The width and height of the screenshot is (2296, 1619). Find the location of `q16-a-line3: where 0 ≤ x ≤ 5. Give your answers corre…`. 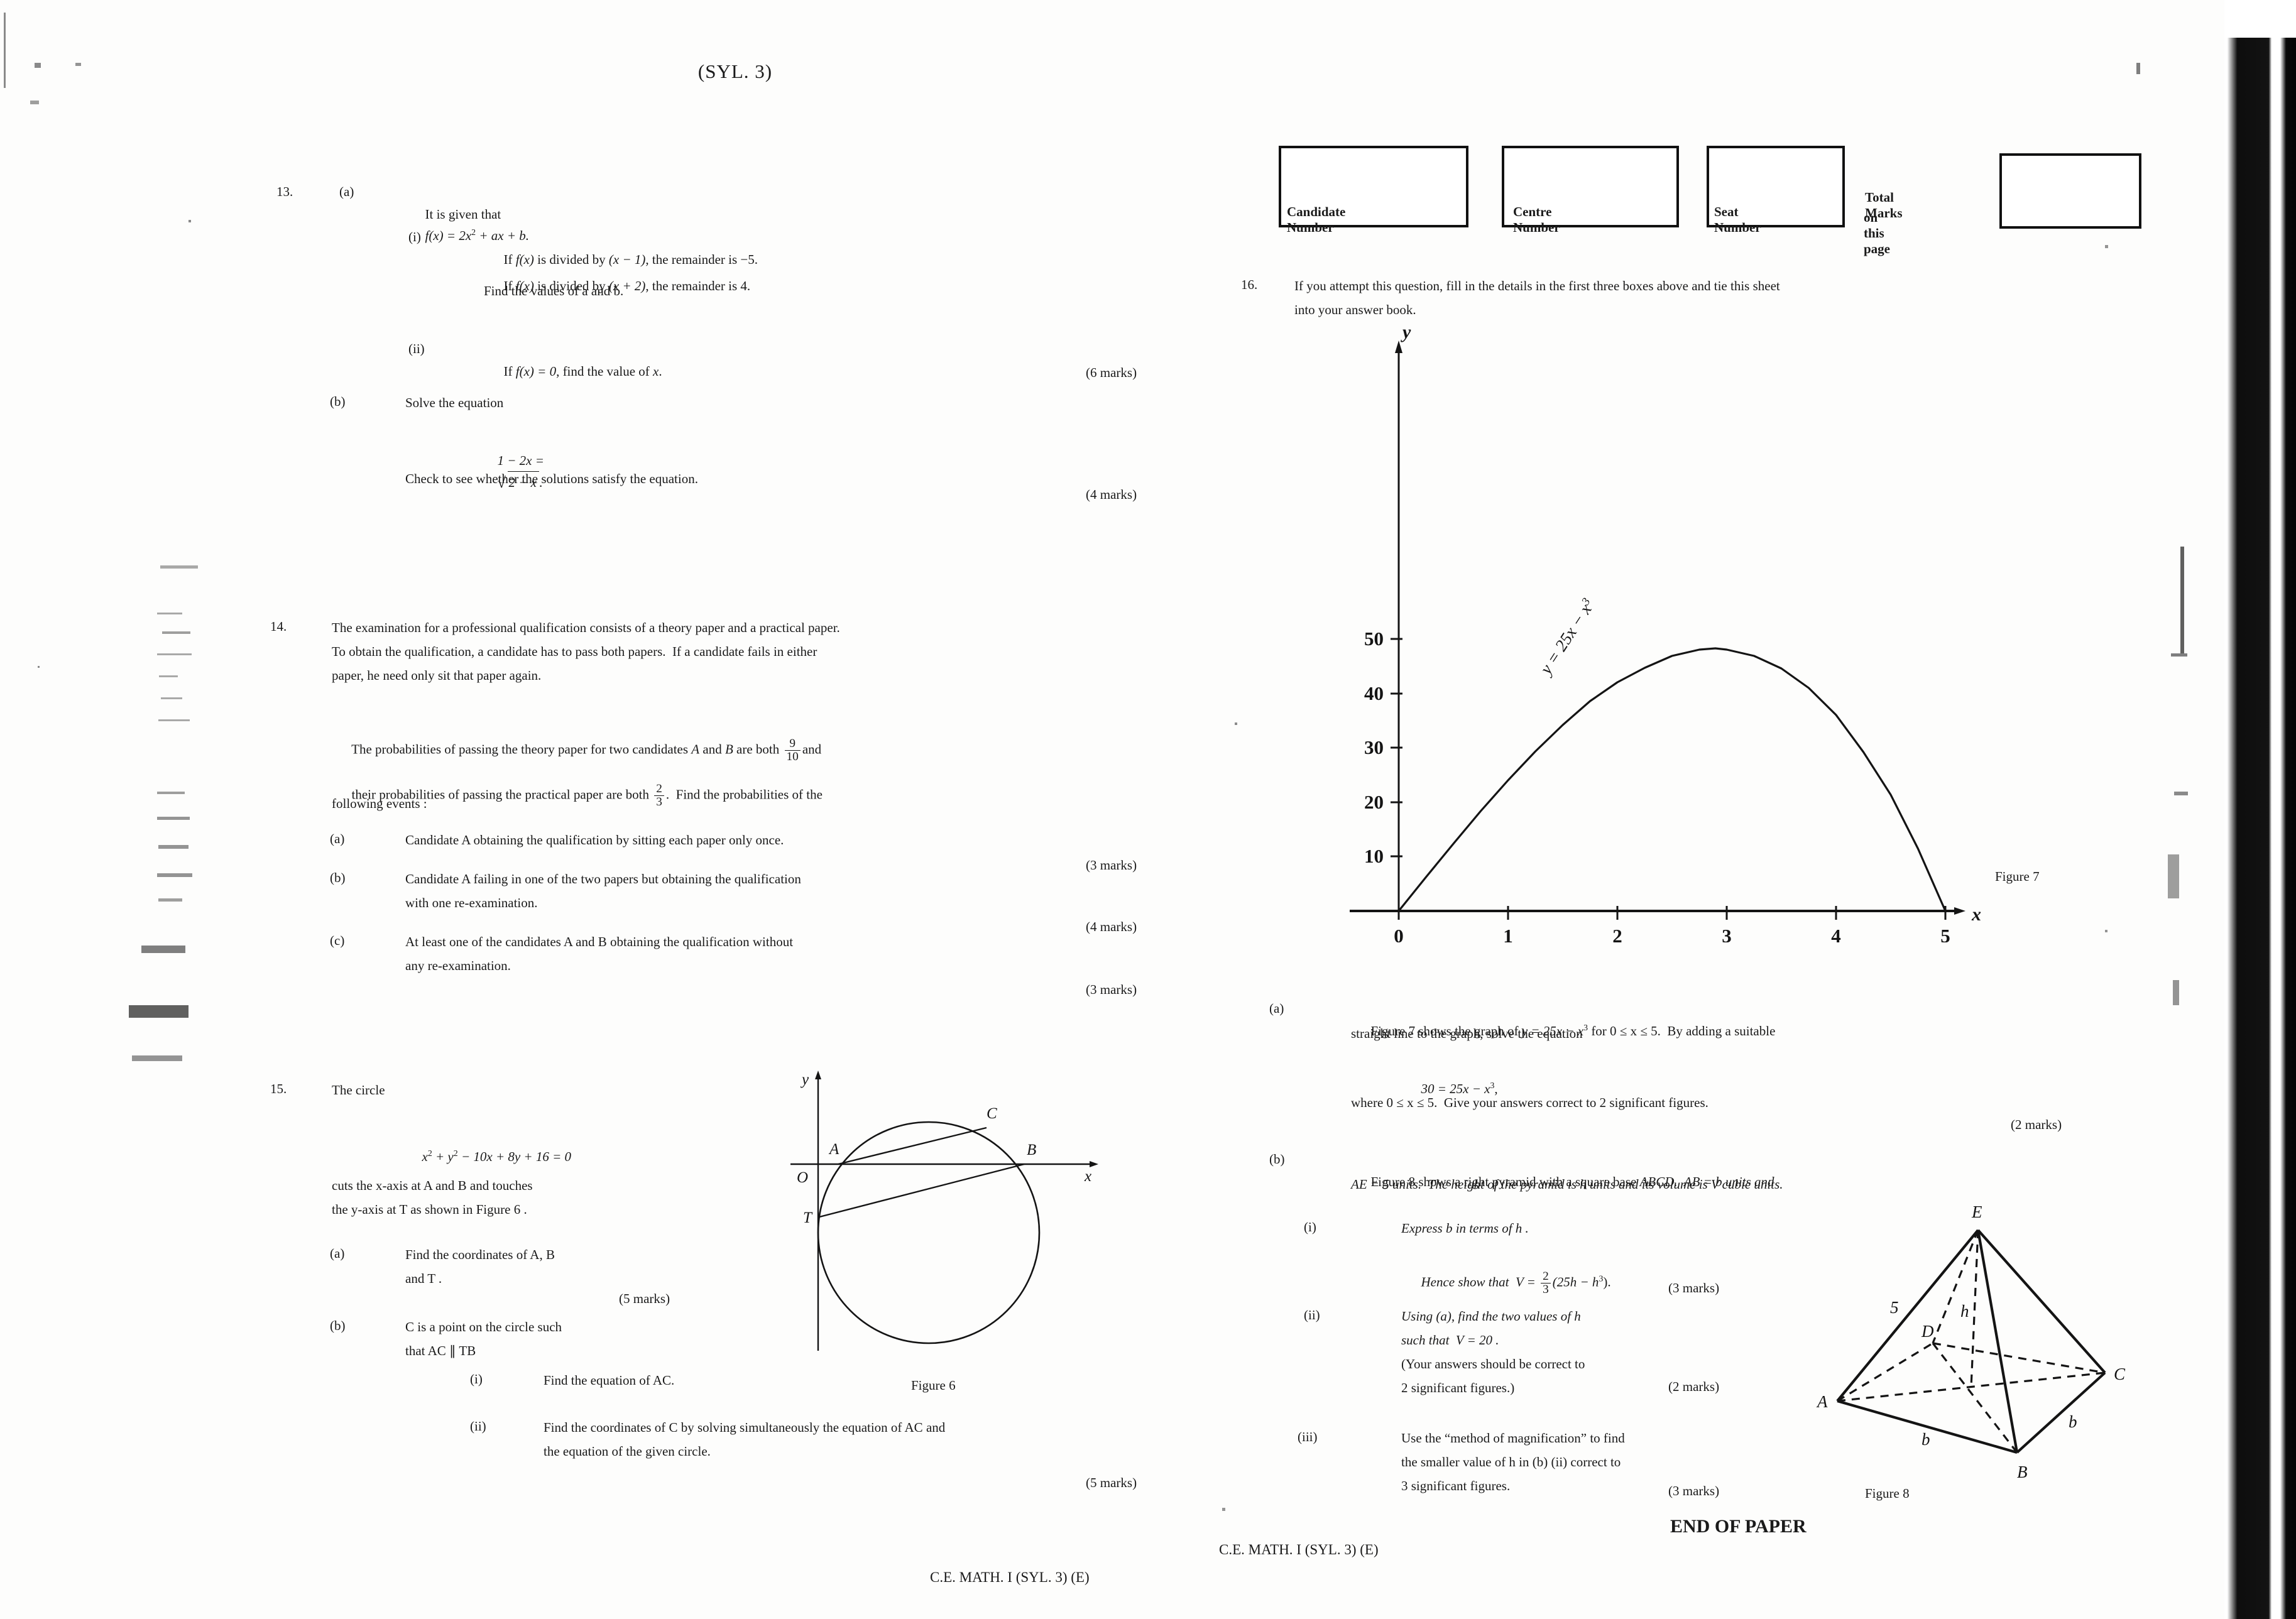

q16-a-line3: where 0 ≤ x ≤ 5. Give your answers corre… is located at coordinates (1529, 1102).